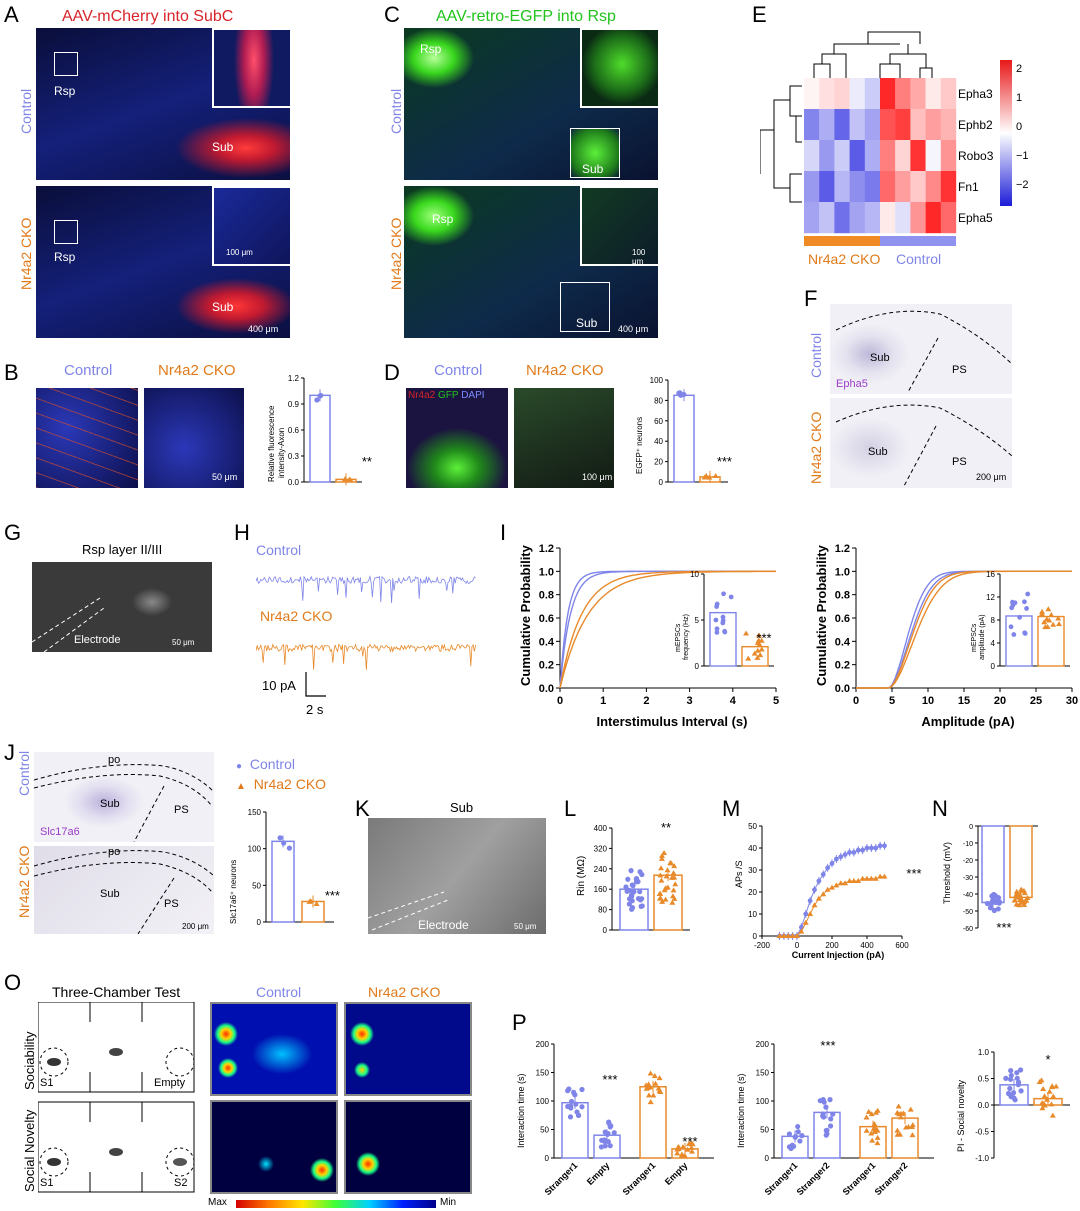  What do you see at coordinates (763, 1101) in the screenshot?
I see `panel-p2-ytick-label: 100` at bounding box center [763, 1101].